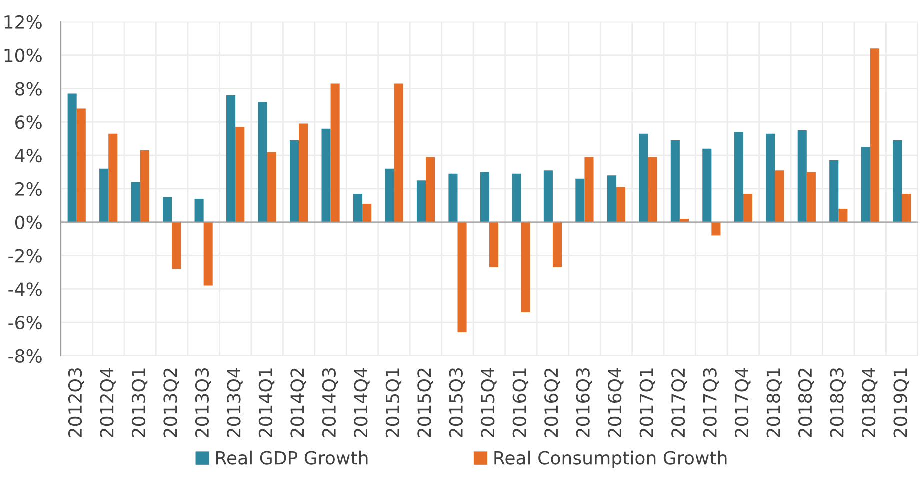  What do you see at coordinates (235, 403) in the screenshot?
I see `x-tick-label: 2013Q4` at bounding box center [235, 403].